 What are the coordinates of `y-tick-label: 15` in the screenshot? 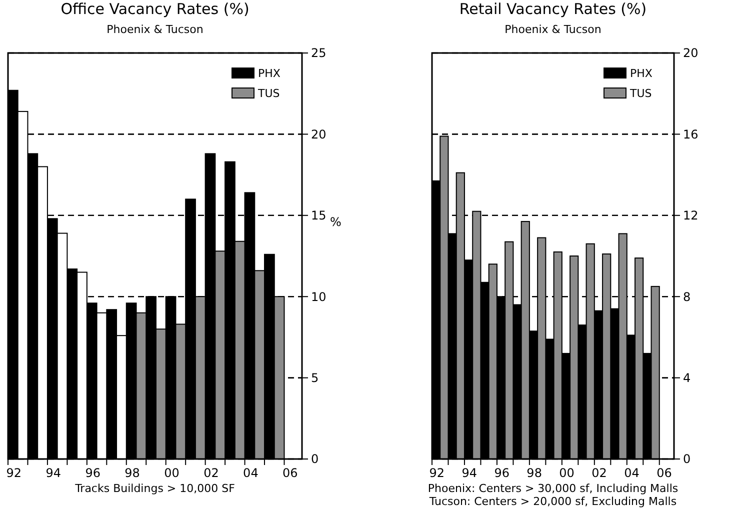 It's located at (318, 215).